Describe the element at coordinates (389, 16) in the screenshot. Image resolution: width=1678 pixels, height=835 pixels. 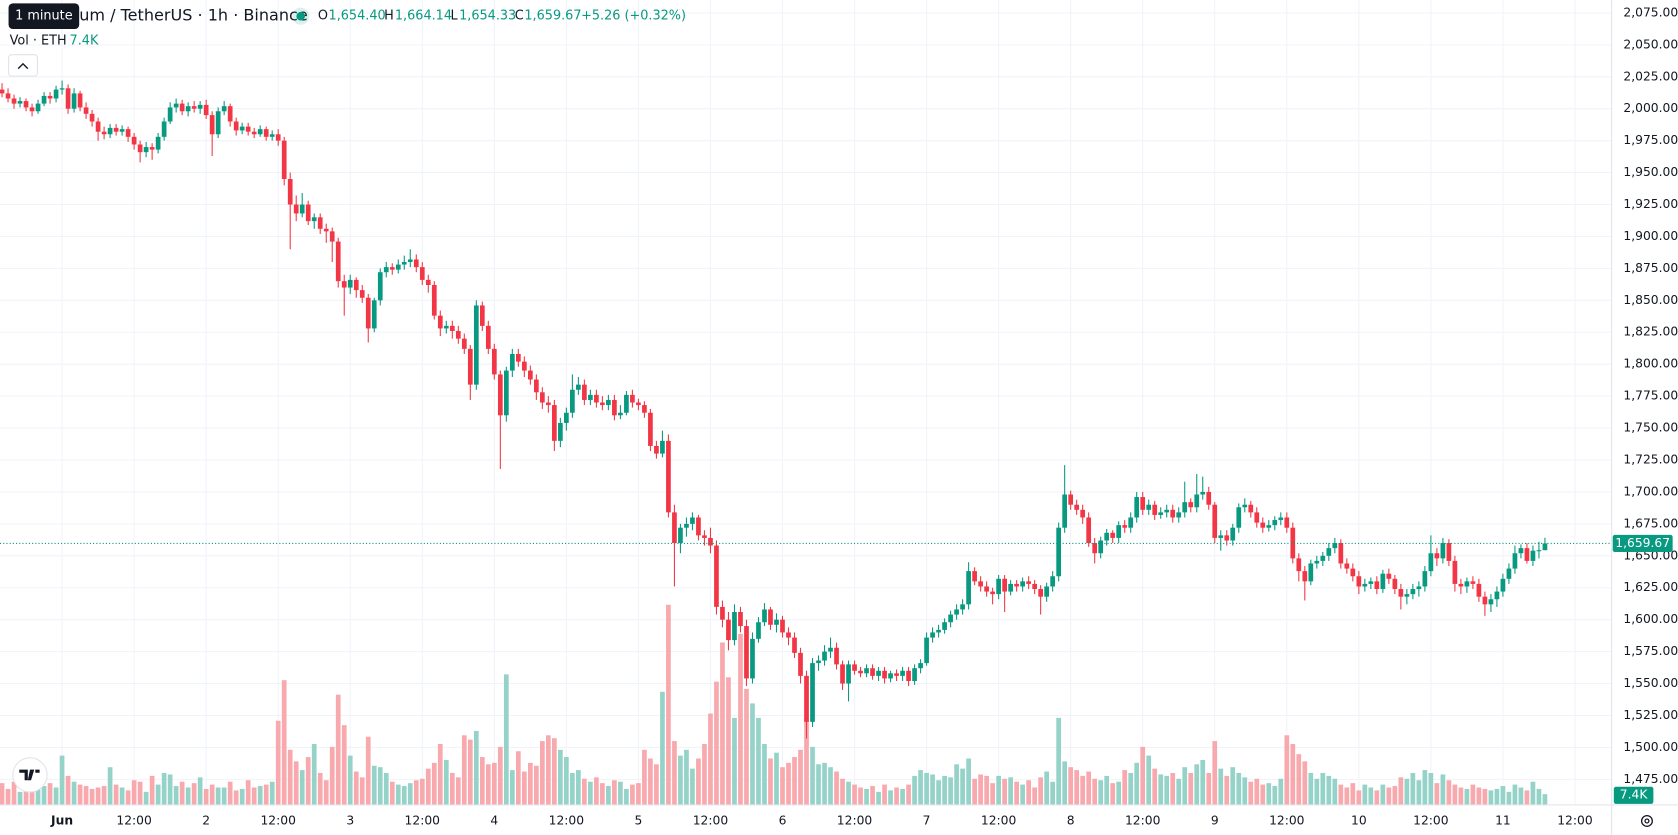
I see `ohlc-key: H` at that location.